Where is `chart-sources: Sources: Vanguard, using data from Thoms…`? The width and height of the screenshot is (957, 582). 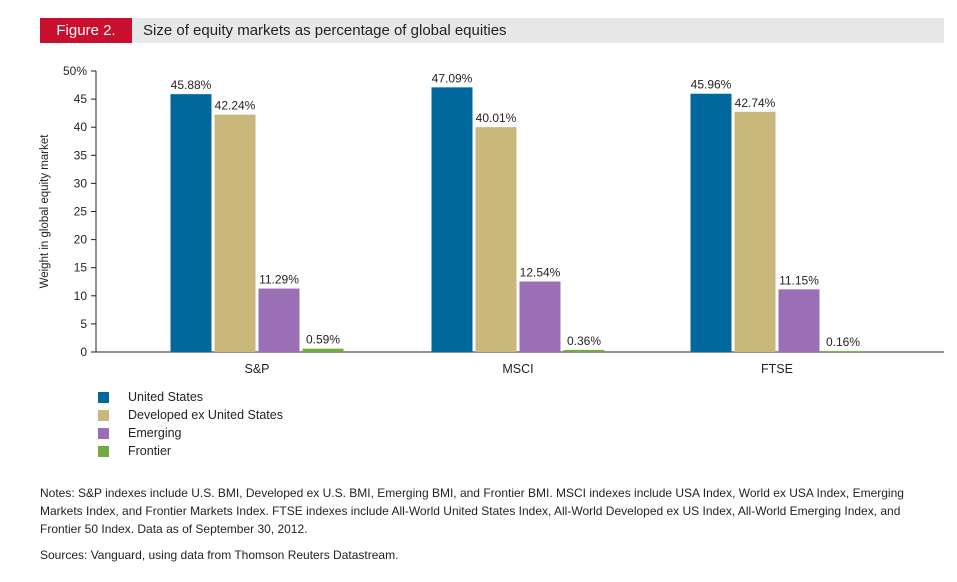
chart-sources: Sources: Vanguard, using data from Thoms… is located at coordinates (219, 555).